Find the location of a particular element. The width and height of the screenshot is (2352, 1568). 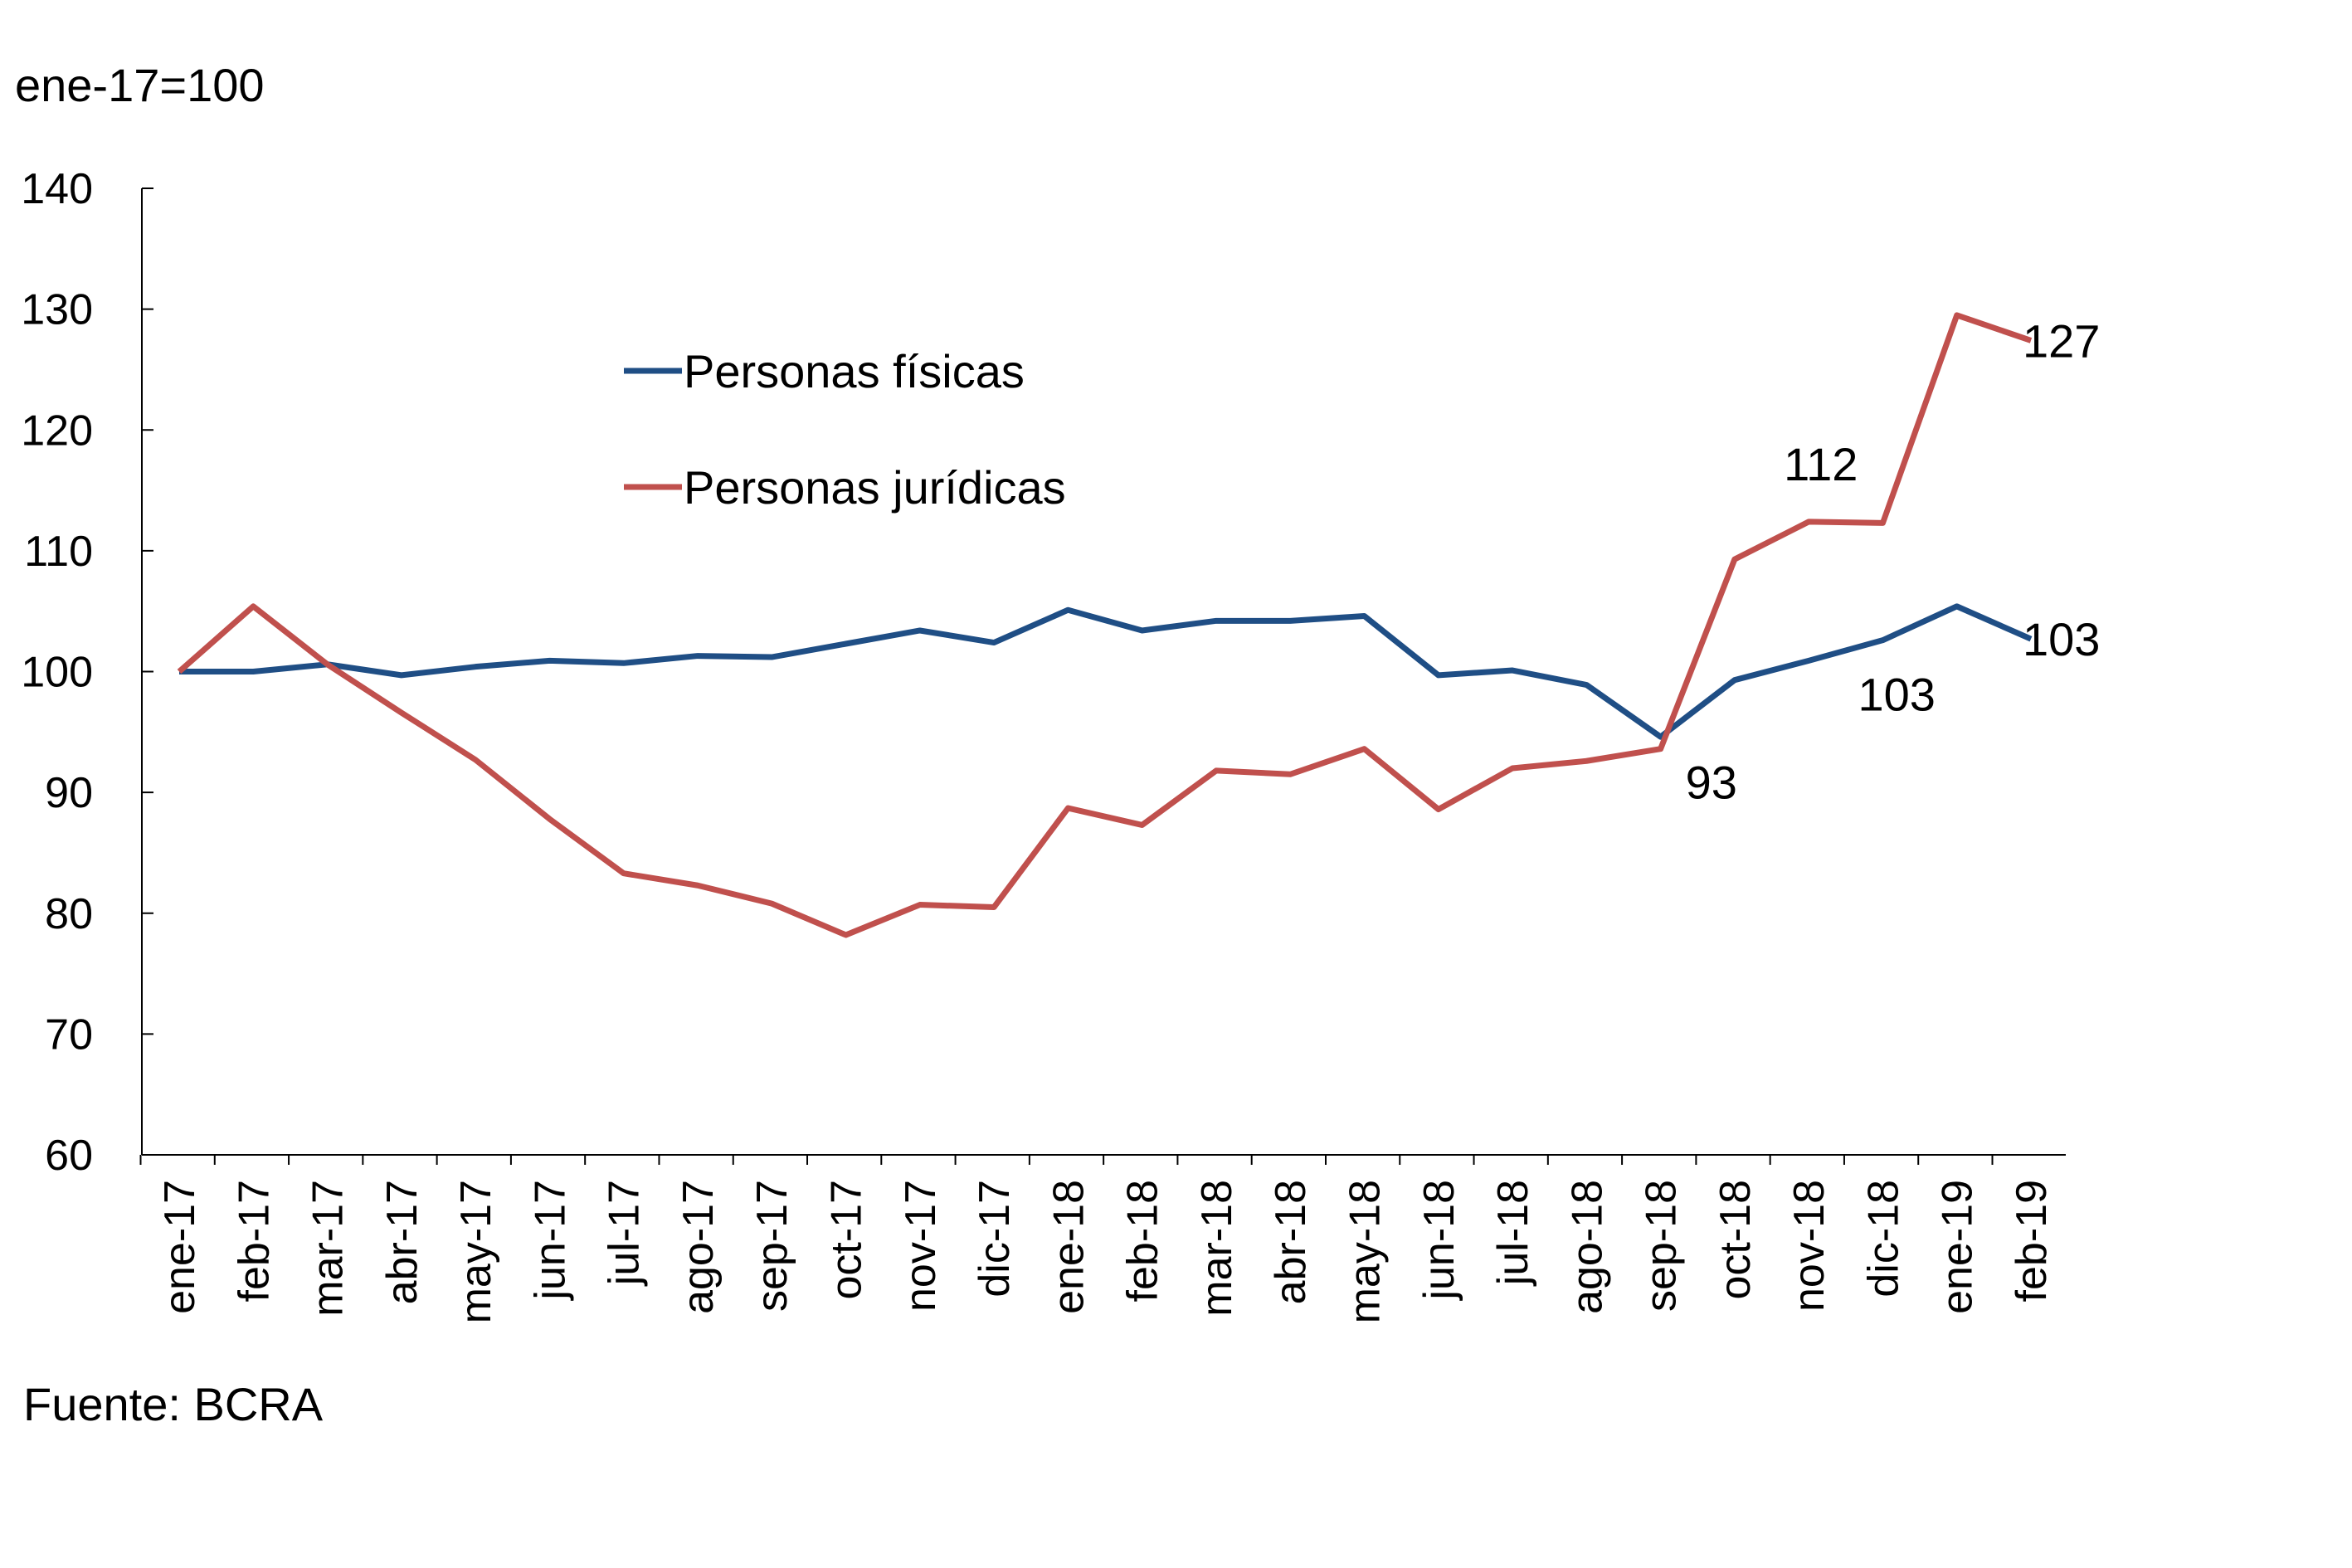

x-tick-label: feb-18 is located at coordinates (1143, 1241).